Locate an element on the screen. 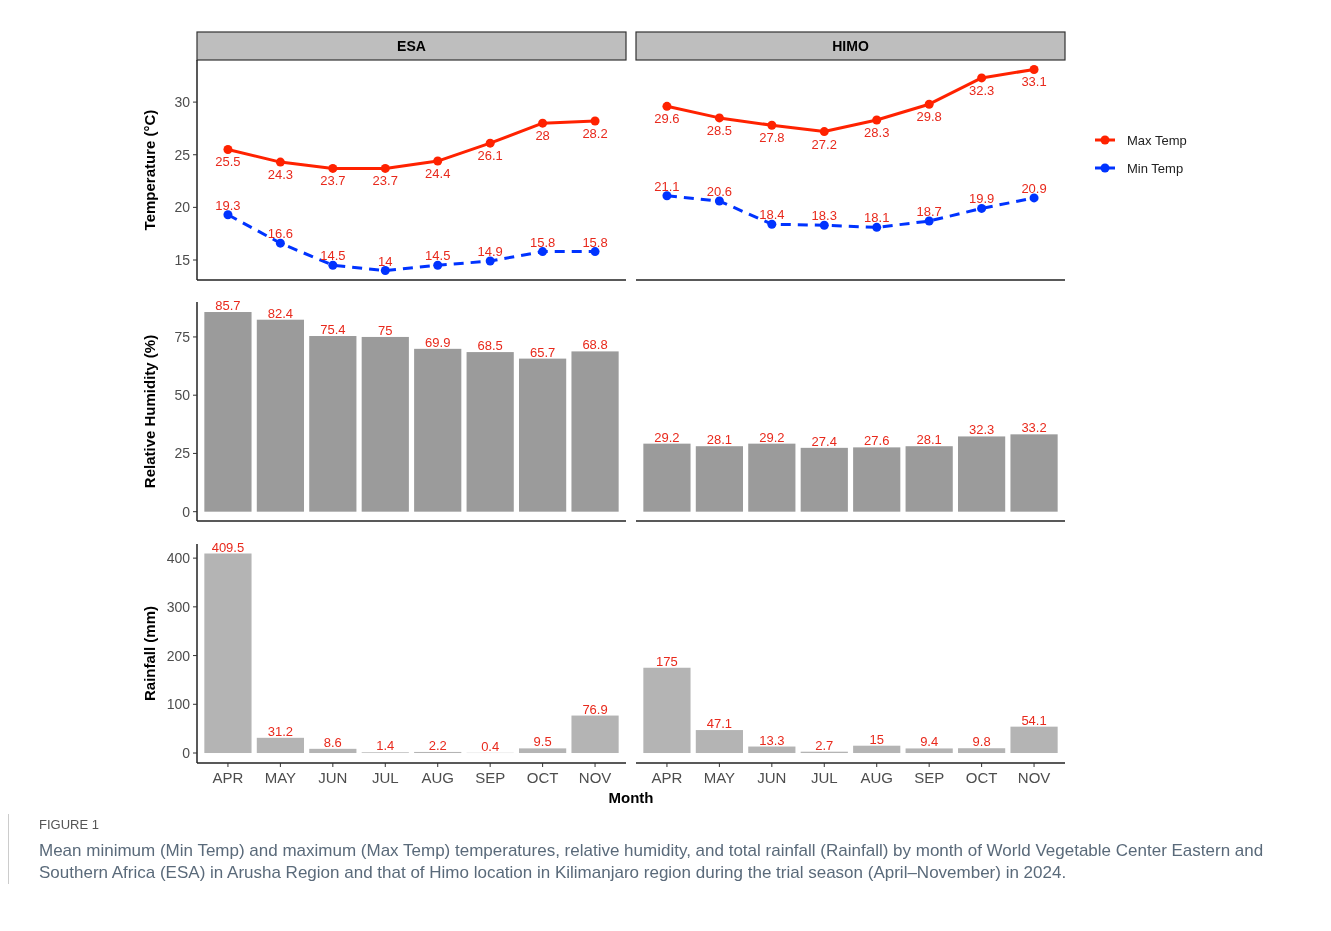 Image resolution: width=1331 pixels, height=931 pixels. data-label: 25.5 is located at coordinates (228, 162).